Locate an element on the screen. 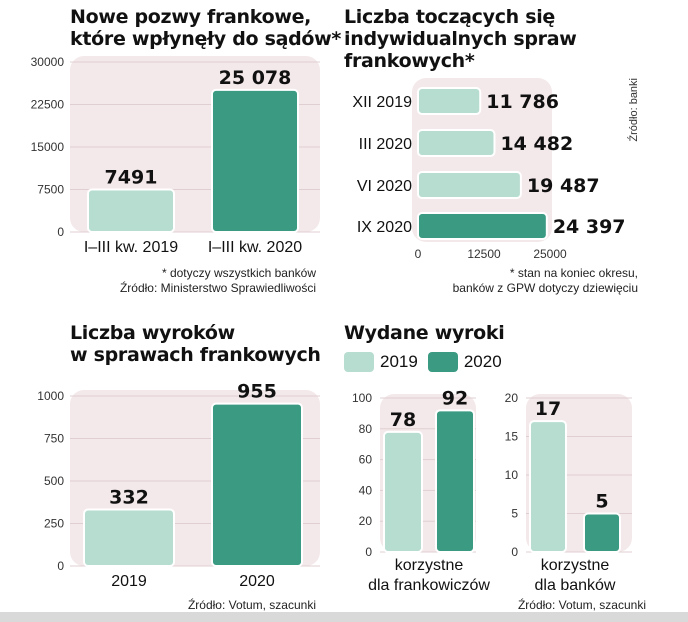 Image resolution: width=688 pixels, height=622 pixels. chart2-plot-area is located at coordinates (482, 160).